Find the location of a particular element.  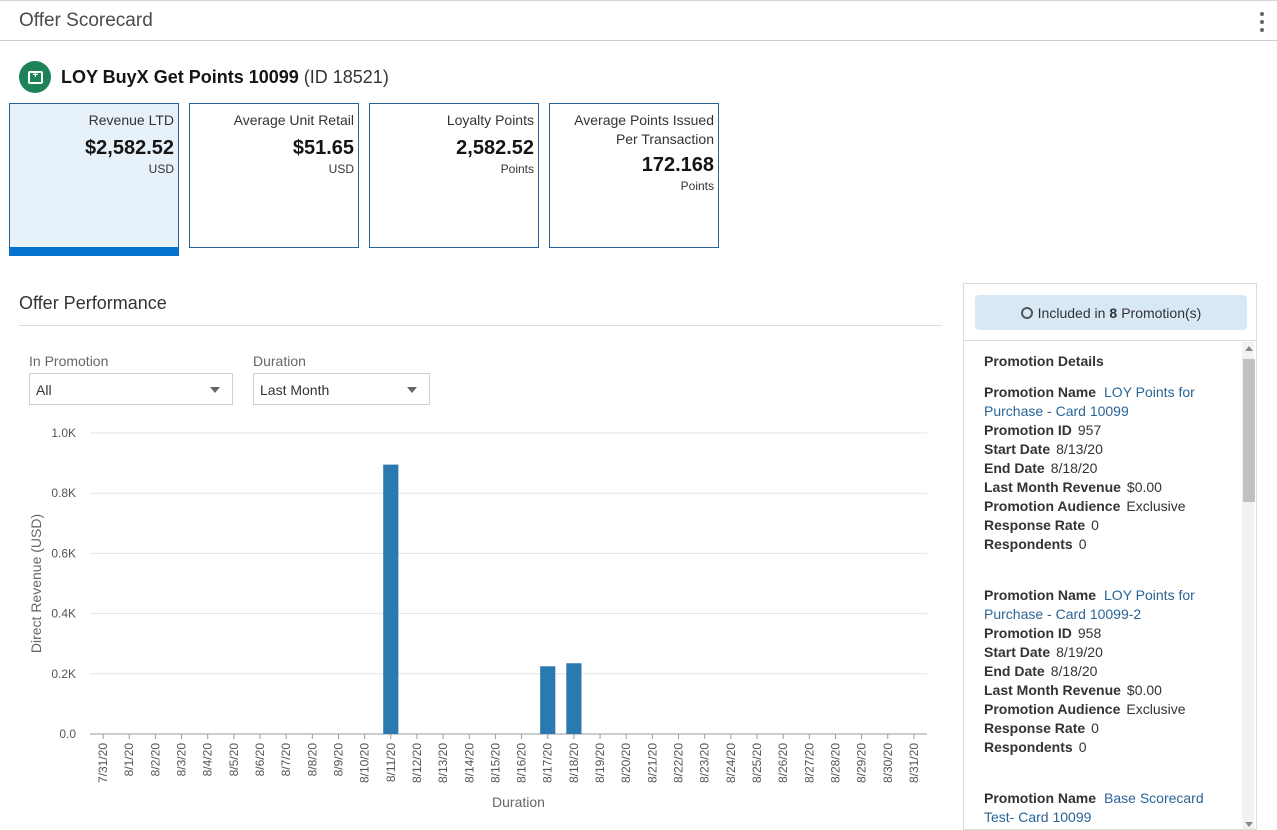

x-tick-label: 8/23/20 is located at coordinates (705, 763).